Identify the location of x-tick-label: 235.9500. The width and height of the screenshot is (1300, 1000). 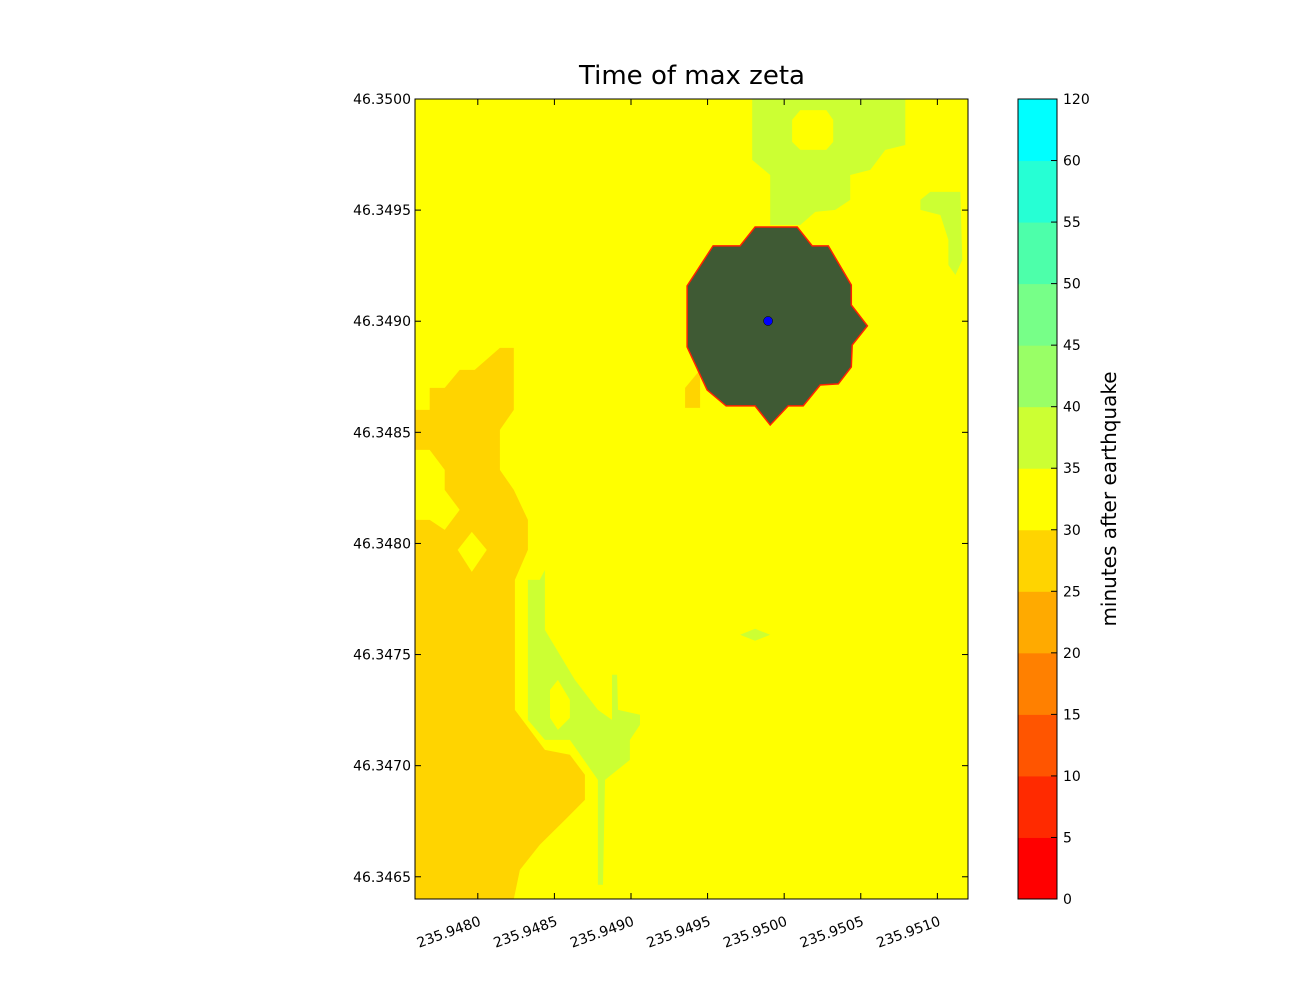
(755, 933).